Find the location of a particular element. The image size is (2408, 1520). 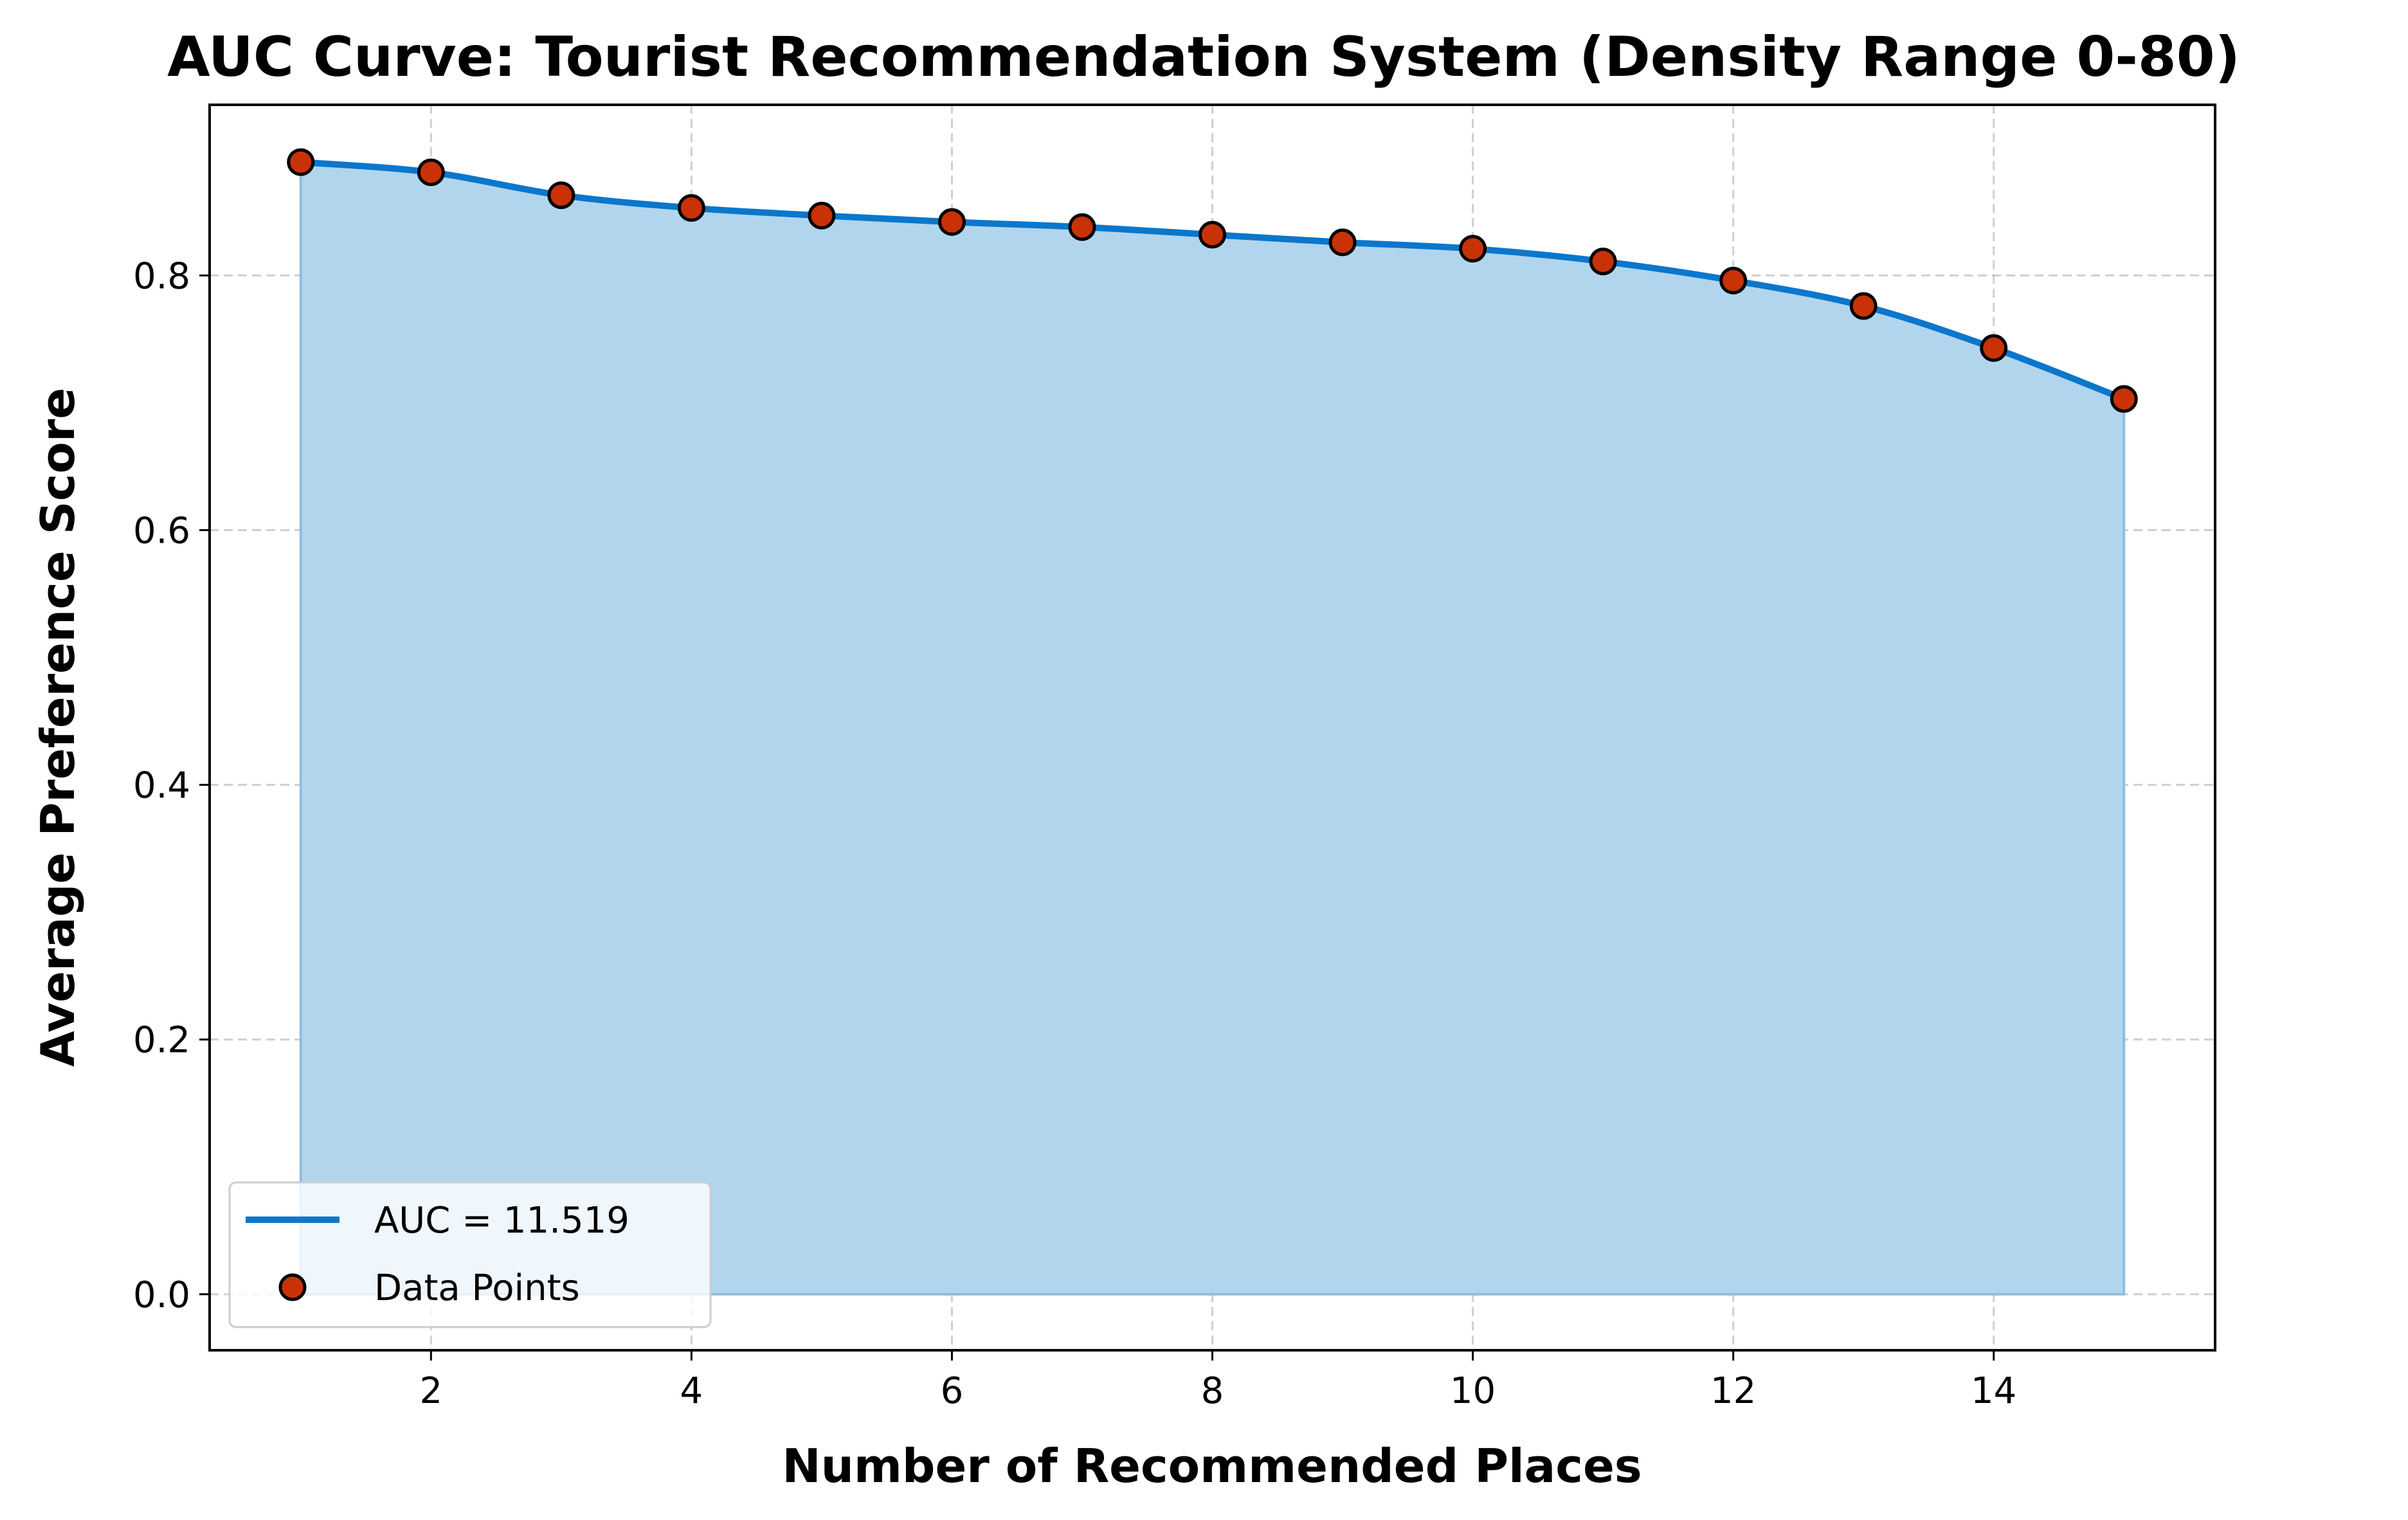

y-tick-label: 0.2 is located at coordinates (162, 1041).